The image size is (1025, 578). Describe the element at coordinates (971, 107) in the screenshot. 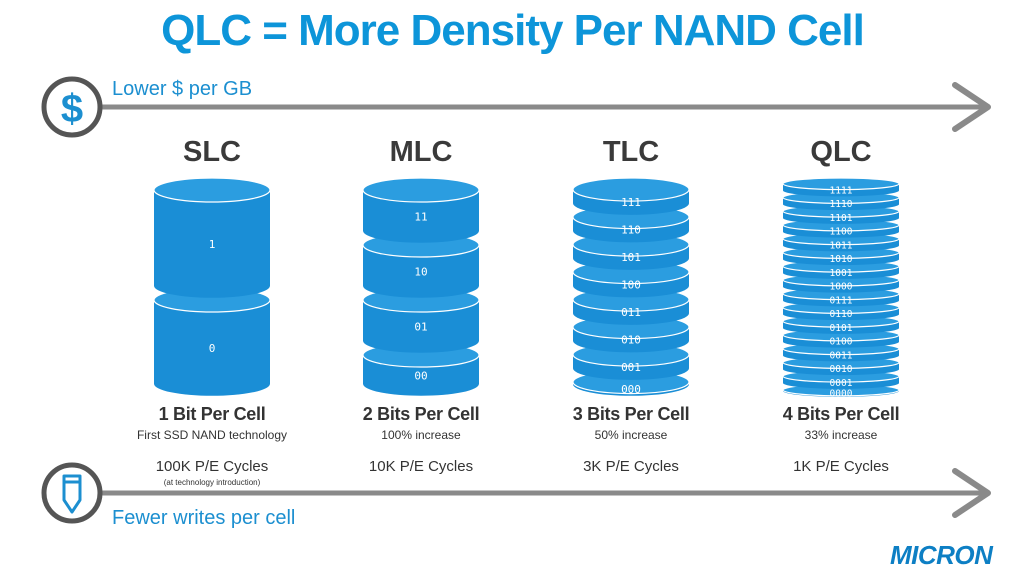

I see `top-arrow-head` at that location.